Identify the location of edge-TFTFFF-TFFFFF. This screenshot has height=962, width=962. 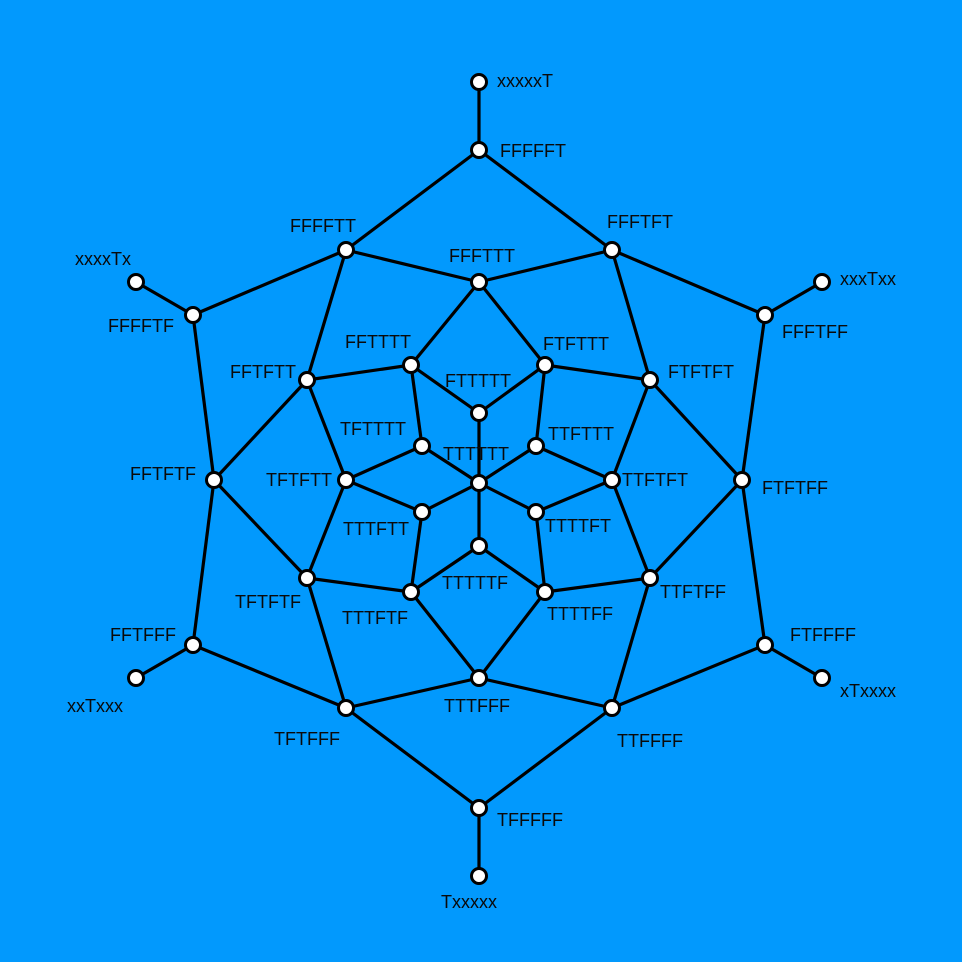
(412, 758).